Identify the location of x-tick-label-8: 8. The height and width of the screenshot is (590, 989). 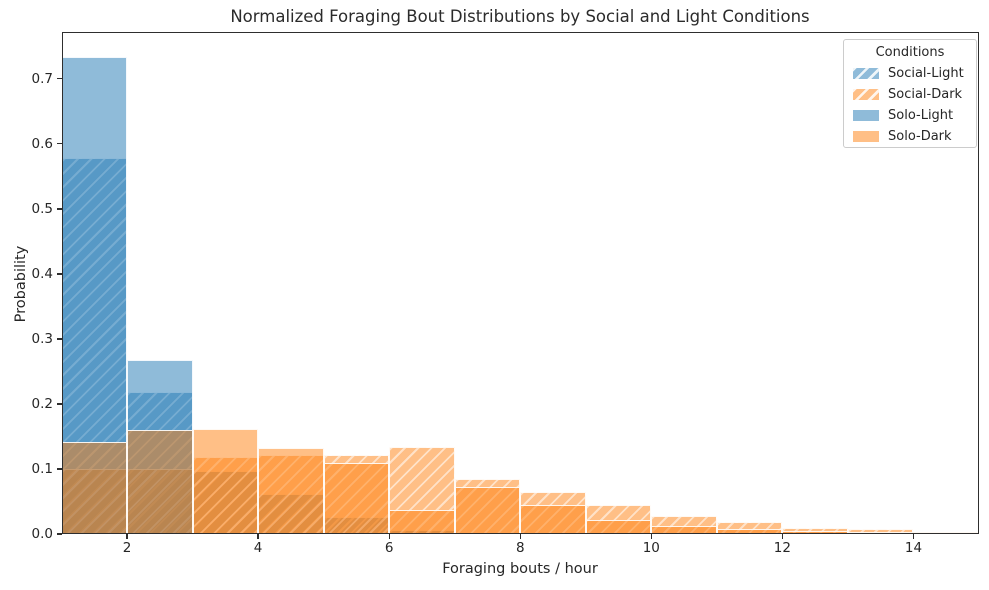
(520, 548).